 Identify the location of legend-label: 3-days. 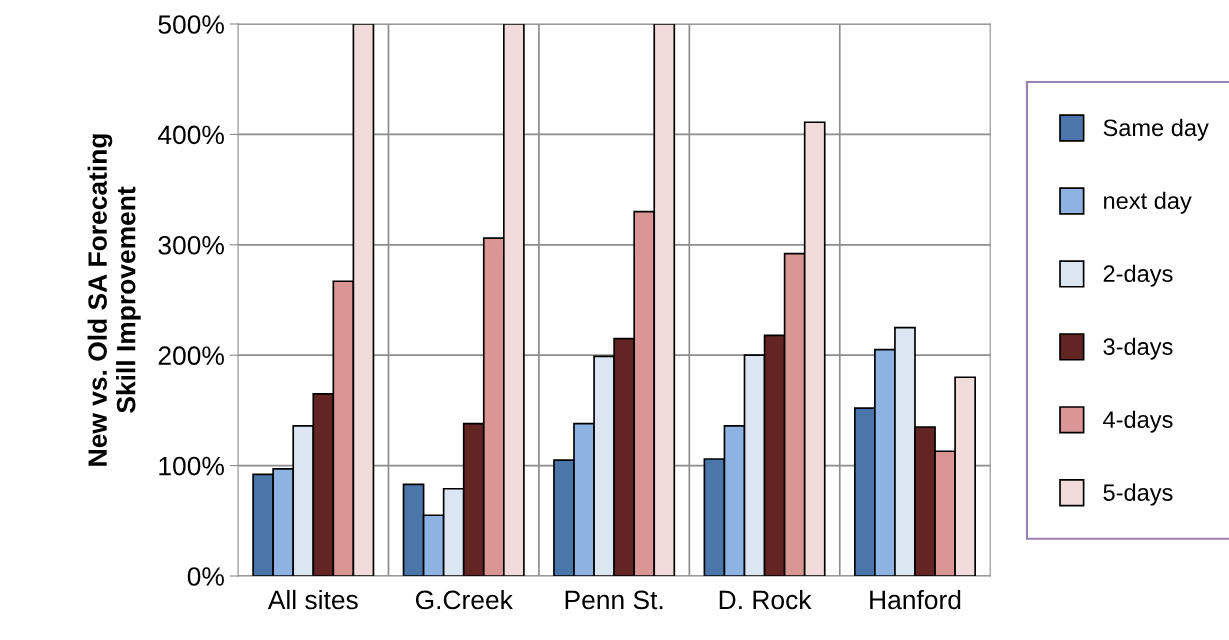
(1138, 348).